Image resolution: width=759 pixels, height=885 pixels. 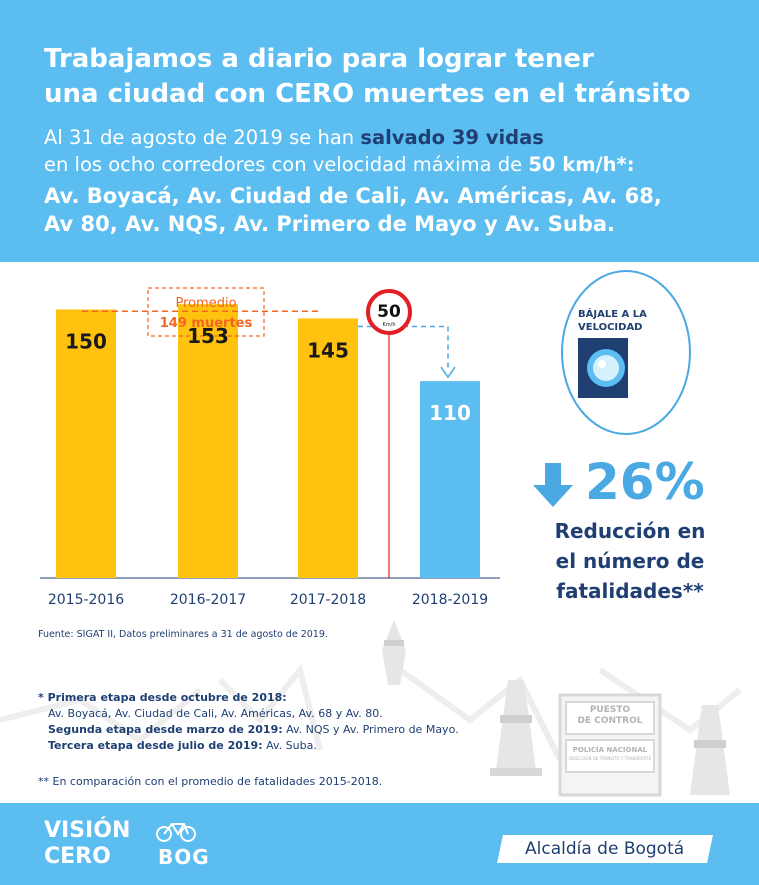 I want to click on bar-2018-2019, so click(x=450, y=479).